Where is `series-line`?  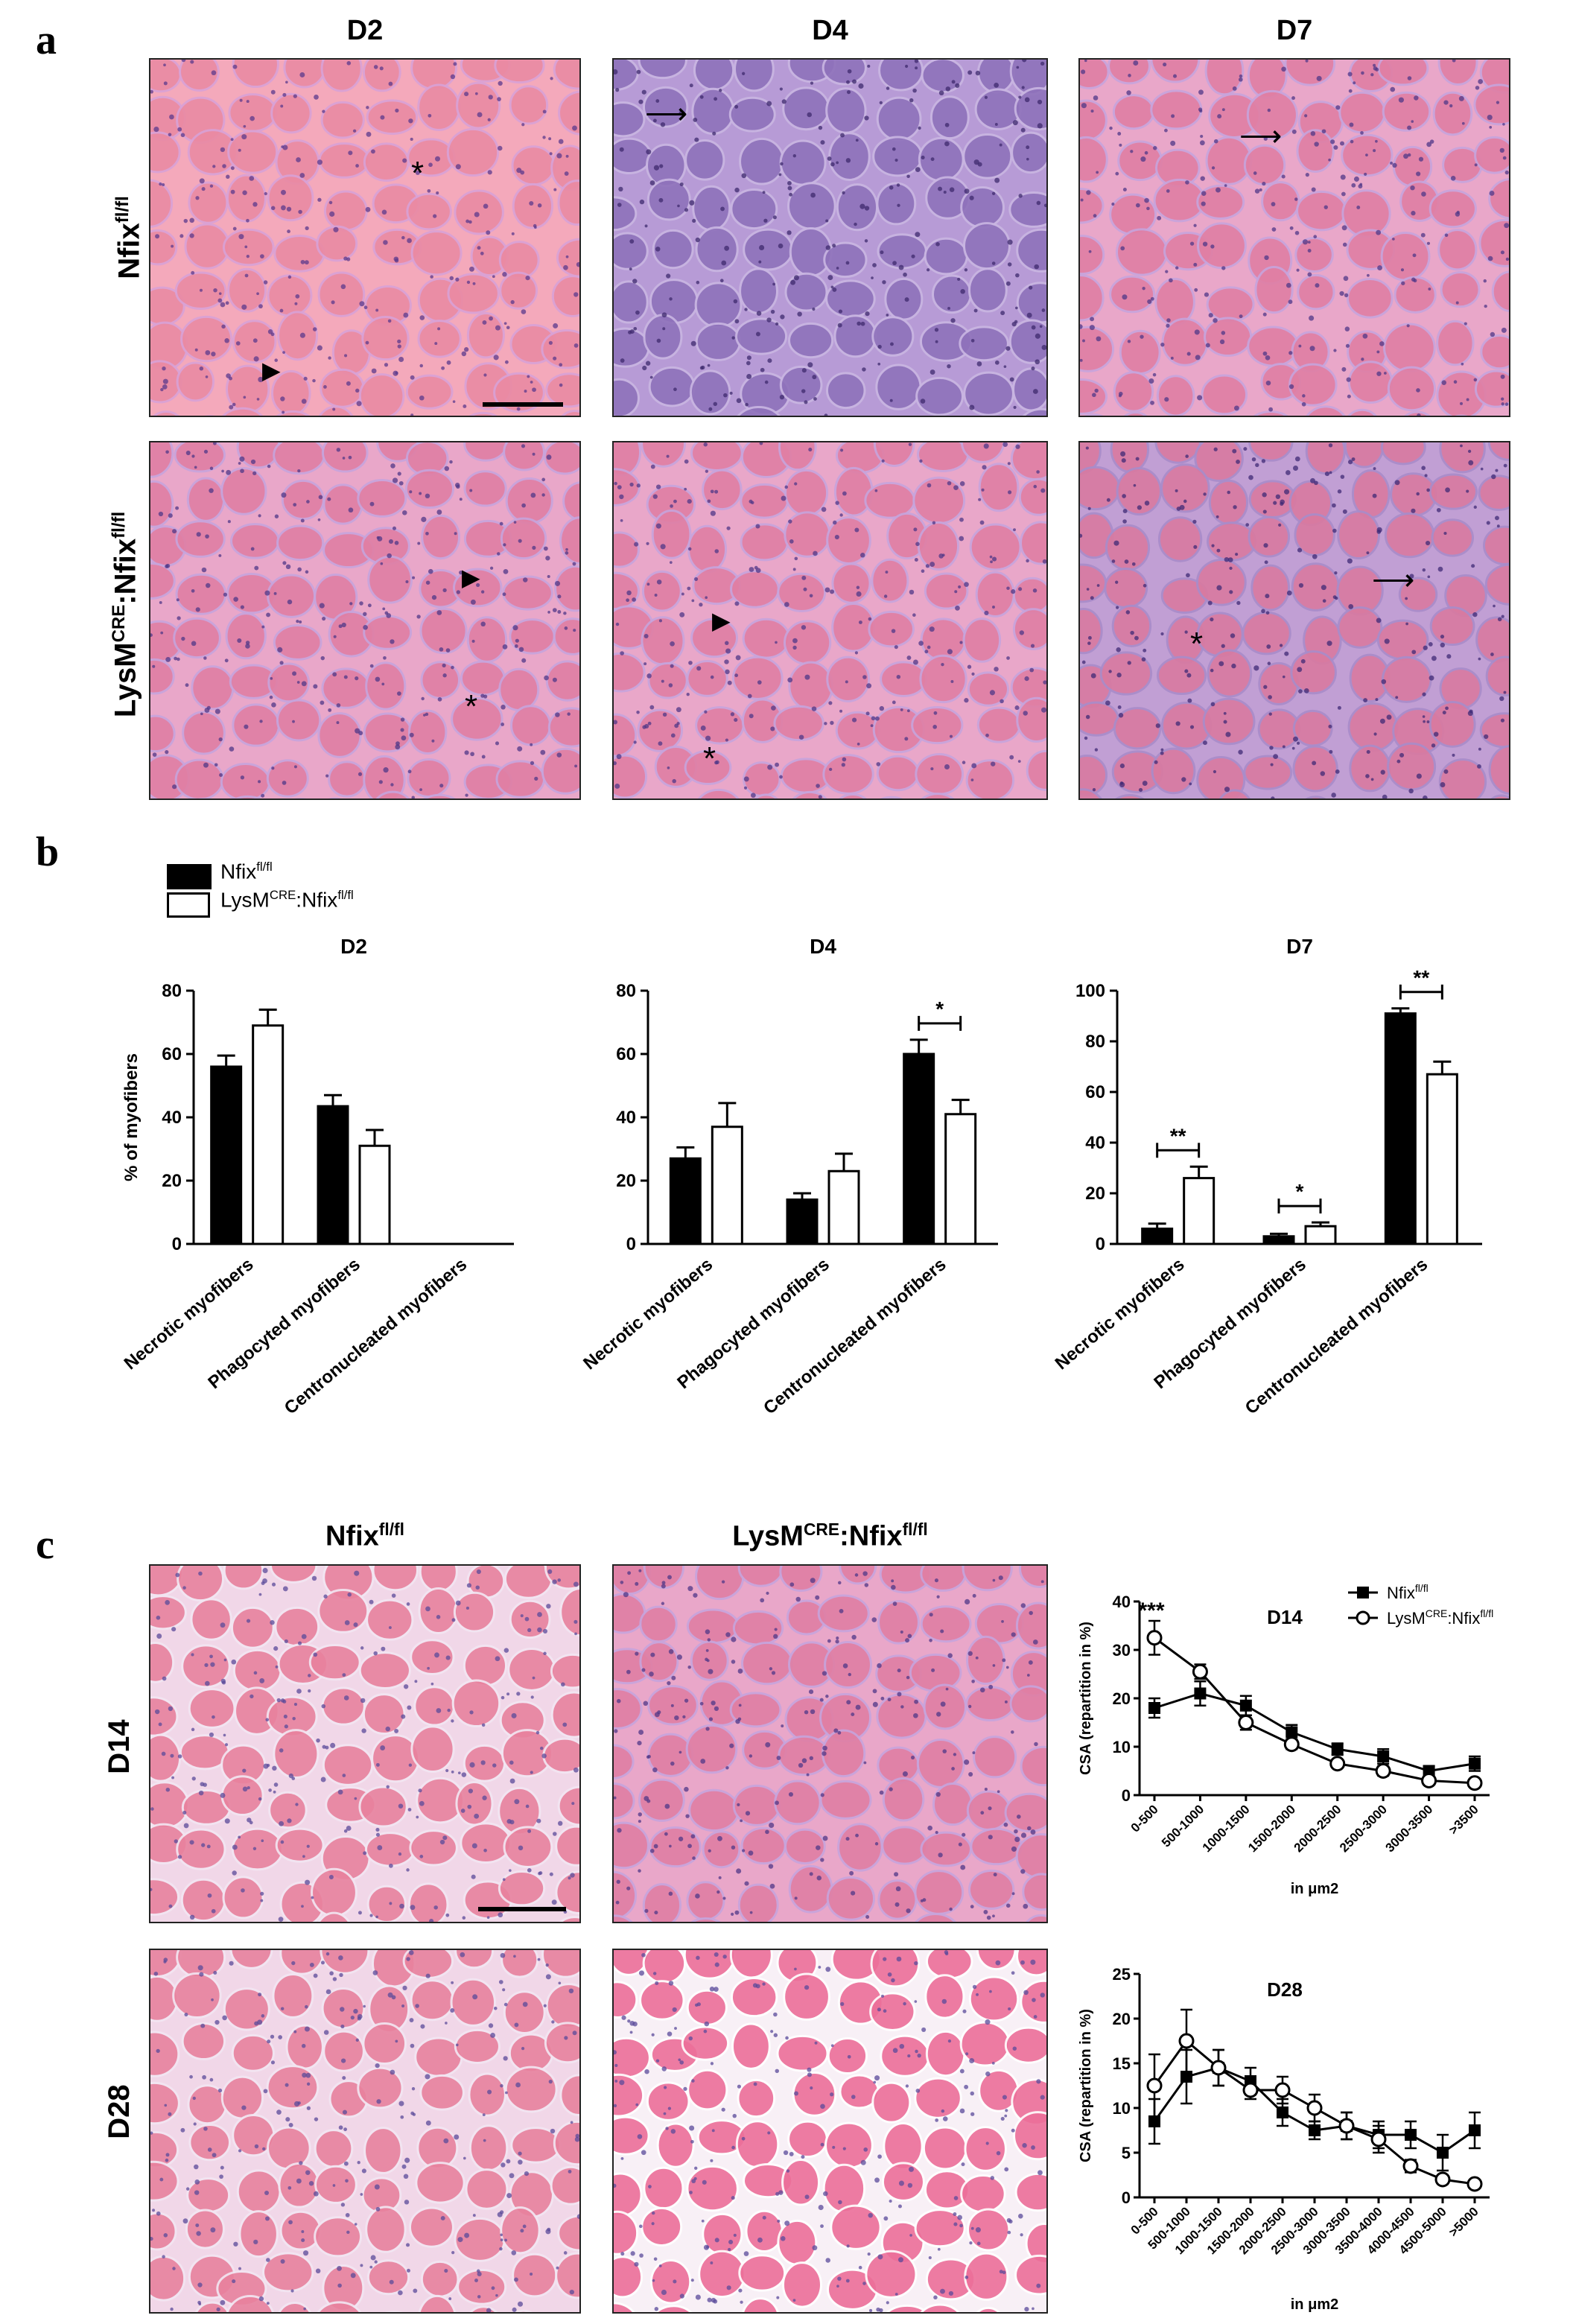 series-line is located at coordinates (1314, 1711).